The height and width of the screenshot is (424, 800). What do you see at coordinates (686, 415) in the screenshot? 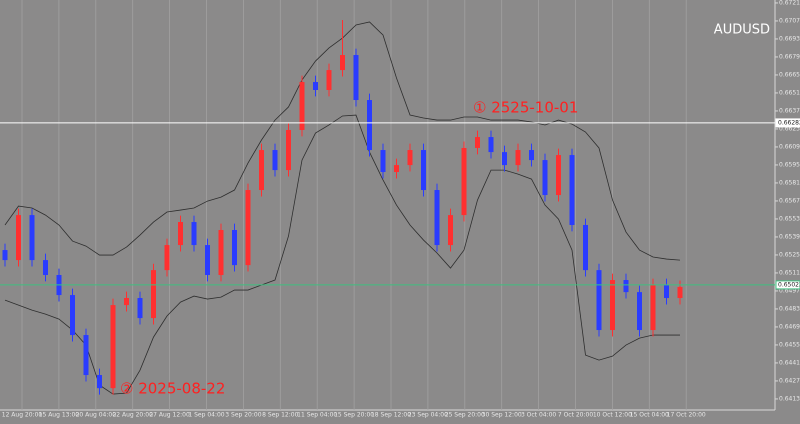
I see `x-tick-label: 17 Oct 20:00` at bounding box center [686, 415].